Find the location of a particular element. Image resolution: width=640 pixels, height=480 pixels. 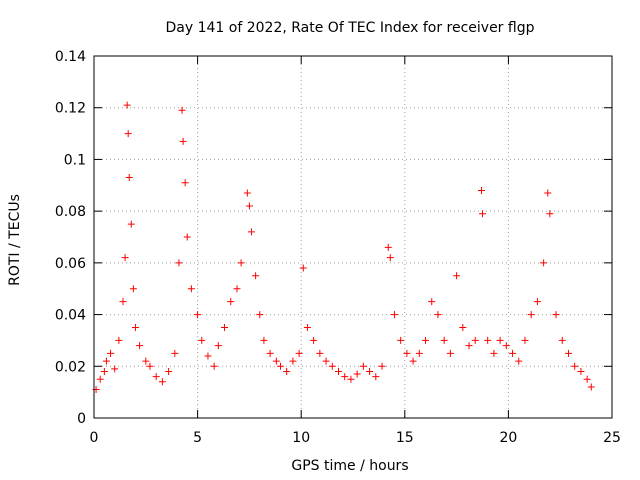

x-tick-label: 5 is located at coordinates (197, 438).